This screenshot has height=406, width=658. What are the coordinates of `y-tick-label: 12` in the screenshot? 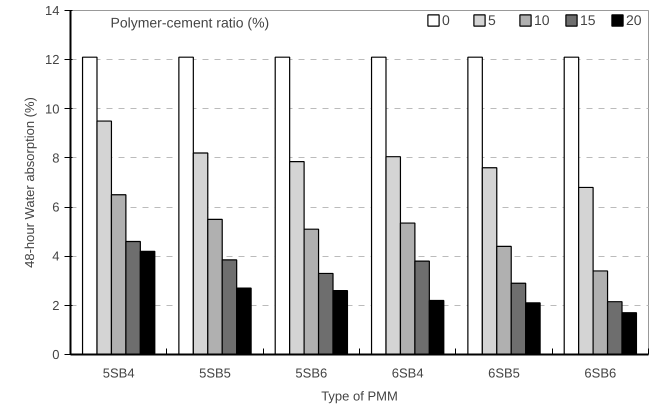 It's located at (52, 60).